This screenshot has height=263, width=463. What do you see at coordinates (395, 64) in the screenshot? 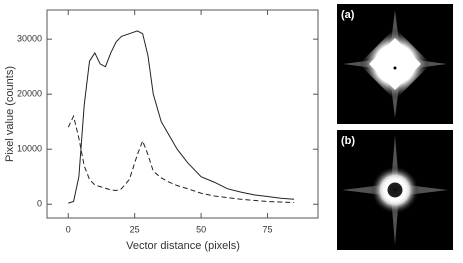
I see `image-panel-a: (a)` at bounding box center [395, 64].